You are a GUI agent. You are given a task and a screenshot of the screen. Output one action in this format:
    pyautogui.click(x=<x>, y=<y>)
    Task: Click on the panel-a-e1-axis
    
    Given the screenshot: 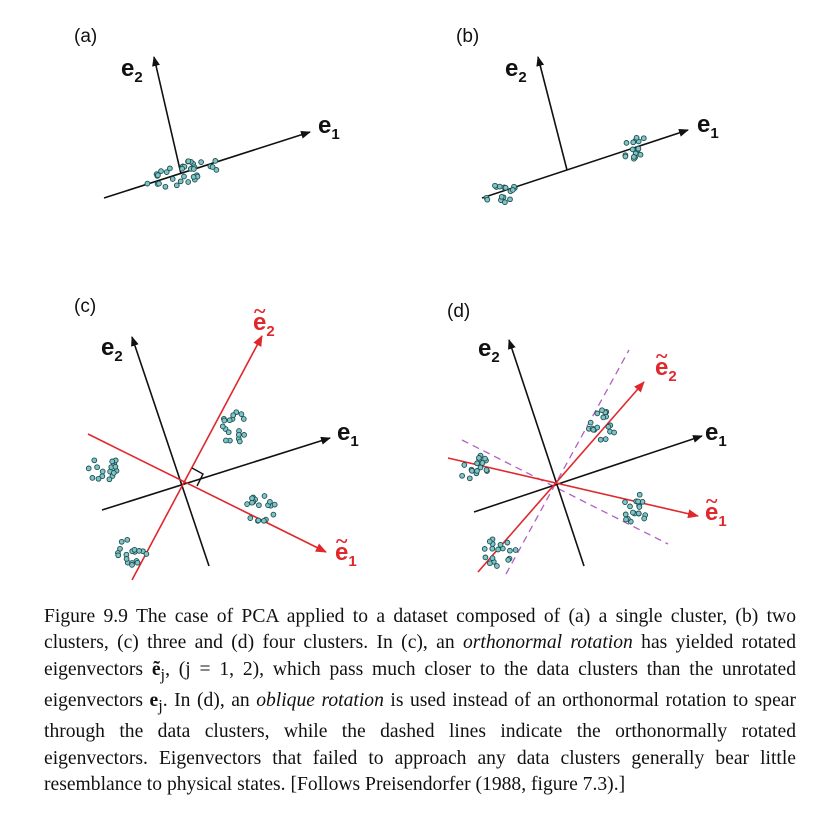 What is the action you would take?
    pyautogui.click(x=207, y=164)
    